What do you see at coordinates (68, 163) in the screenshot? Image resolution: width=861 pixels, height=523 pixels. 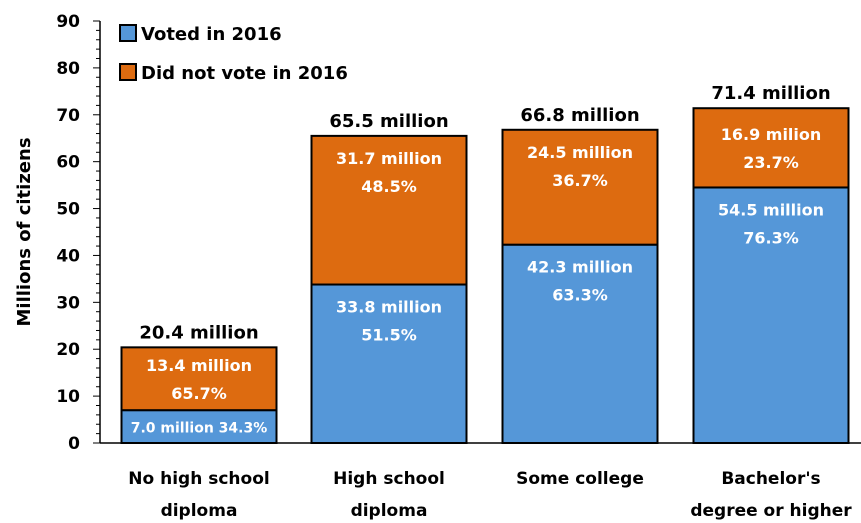 I see `y-tick-label: 60` at bounding box center [68, 163].